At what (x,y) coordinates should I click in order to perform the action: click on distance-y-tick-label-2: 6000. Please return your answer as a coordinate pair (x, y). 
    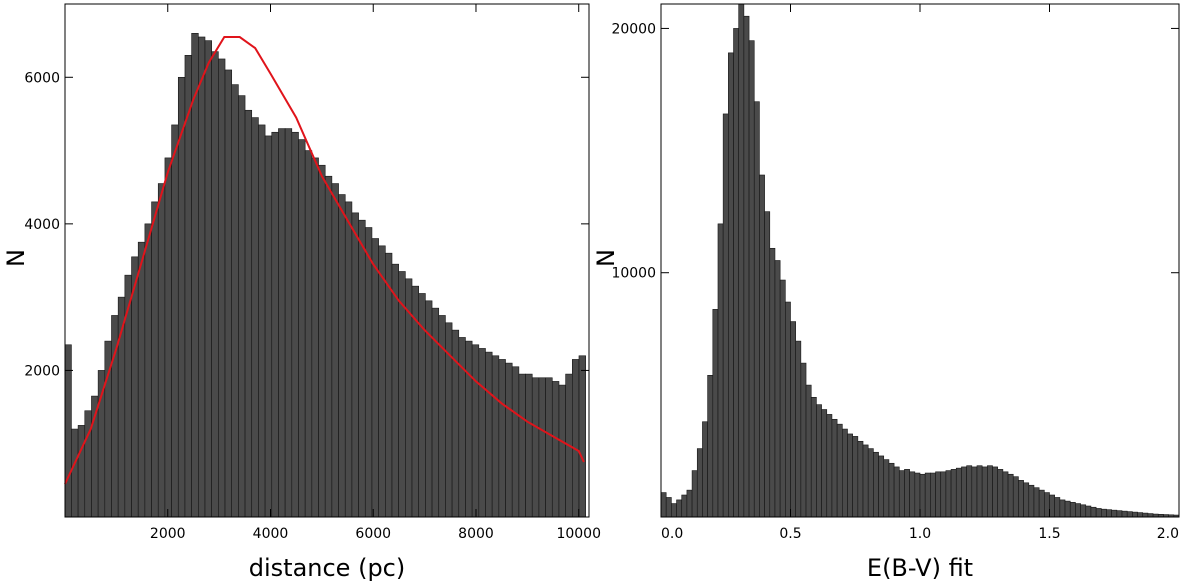
    Looking at the image, I should click on (42, 78).